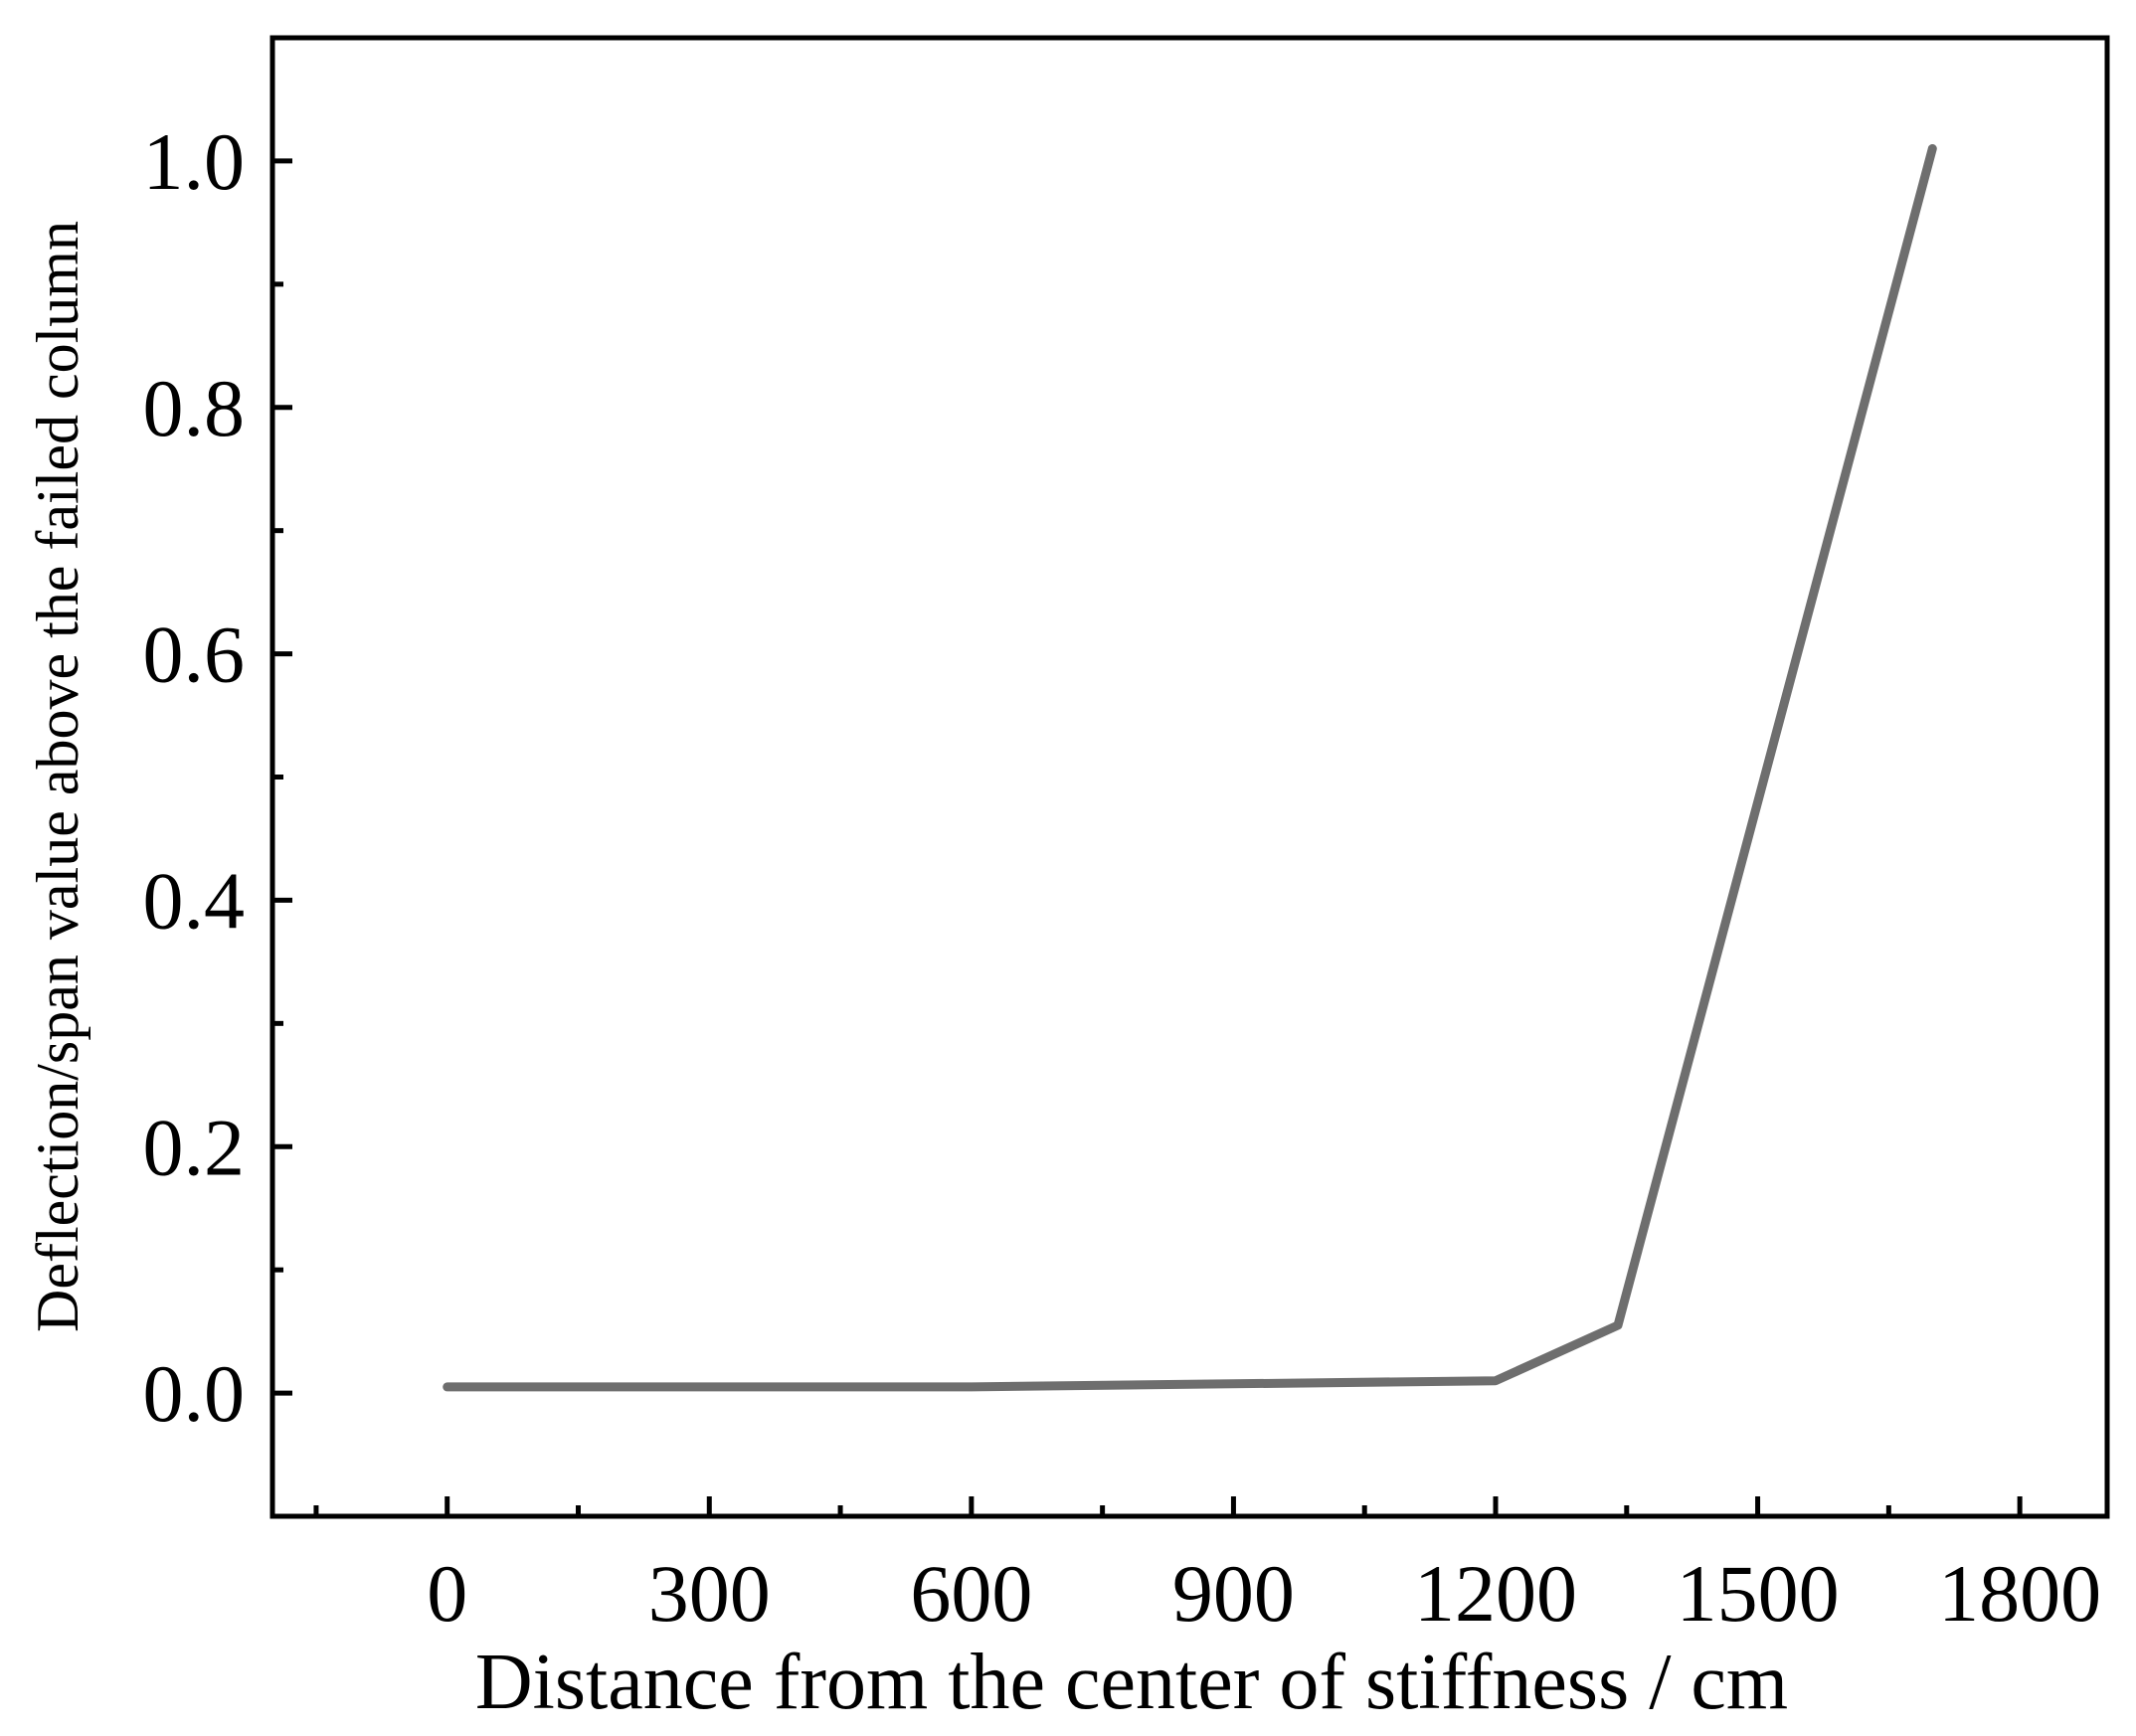  What do you see at coordinates (1233, 1593) in the screenshot?
I see `x-tick-label: 900` at bounding box center [1233, 1593].